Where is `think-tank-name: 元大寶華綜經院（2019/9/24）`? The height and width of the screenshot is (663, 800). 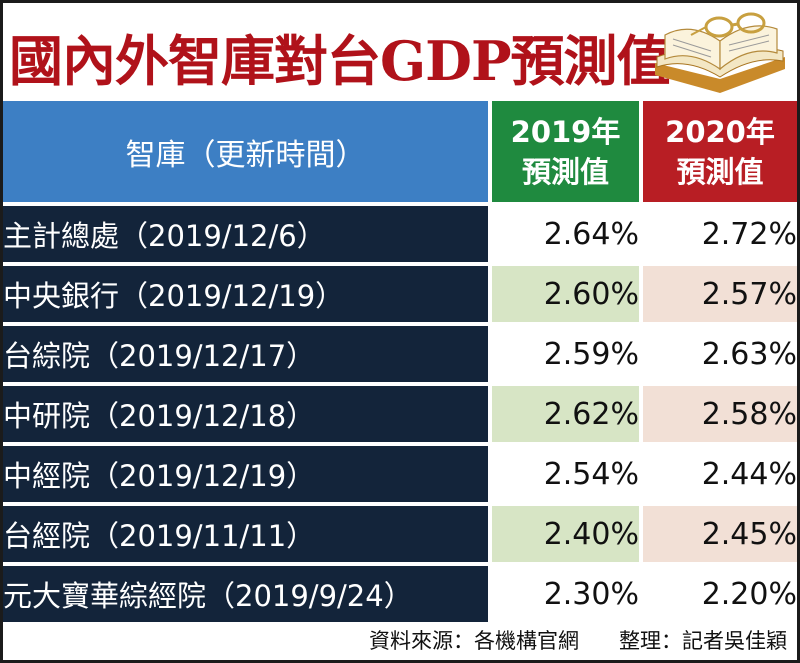 think-tank-name: 元大寶華綜經院（2019/9/24） is located at coordinates (247, 595).